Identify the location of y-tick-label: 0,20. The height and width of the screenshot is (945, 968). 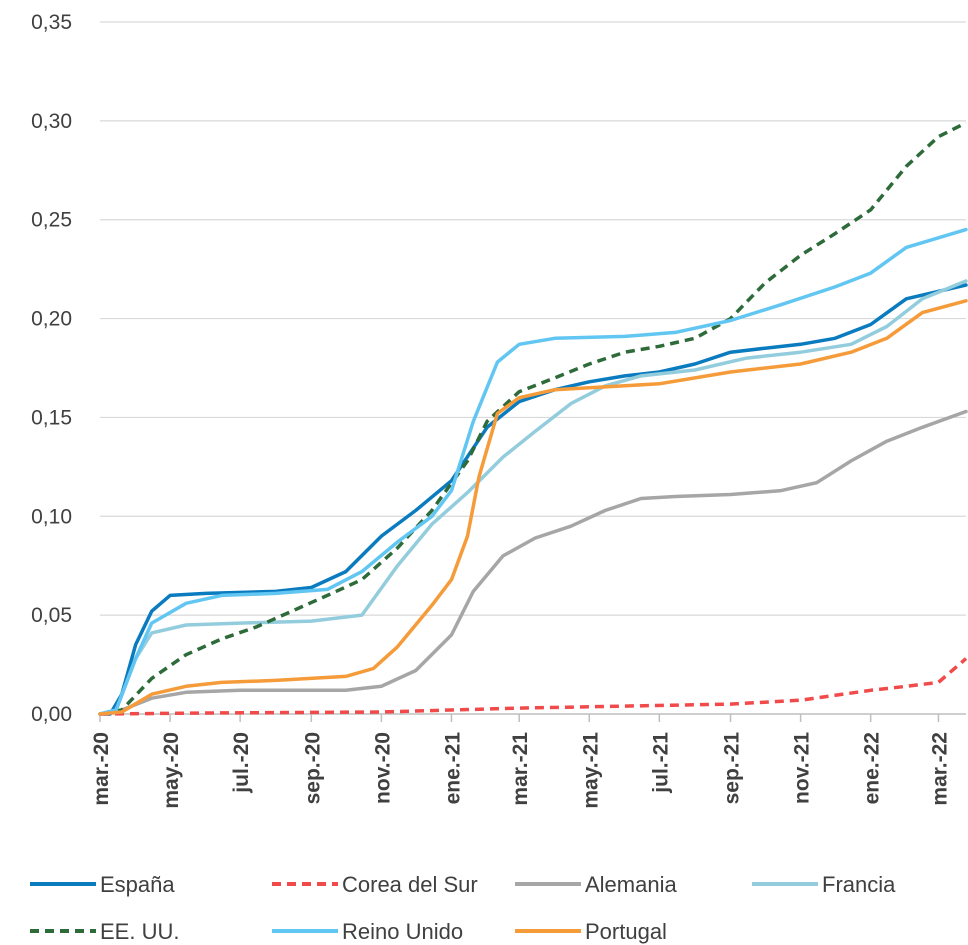
(51, 319).